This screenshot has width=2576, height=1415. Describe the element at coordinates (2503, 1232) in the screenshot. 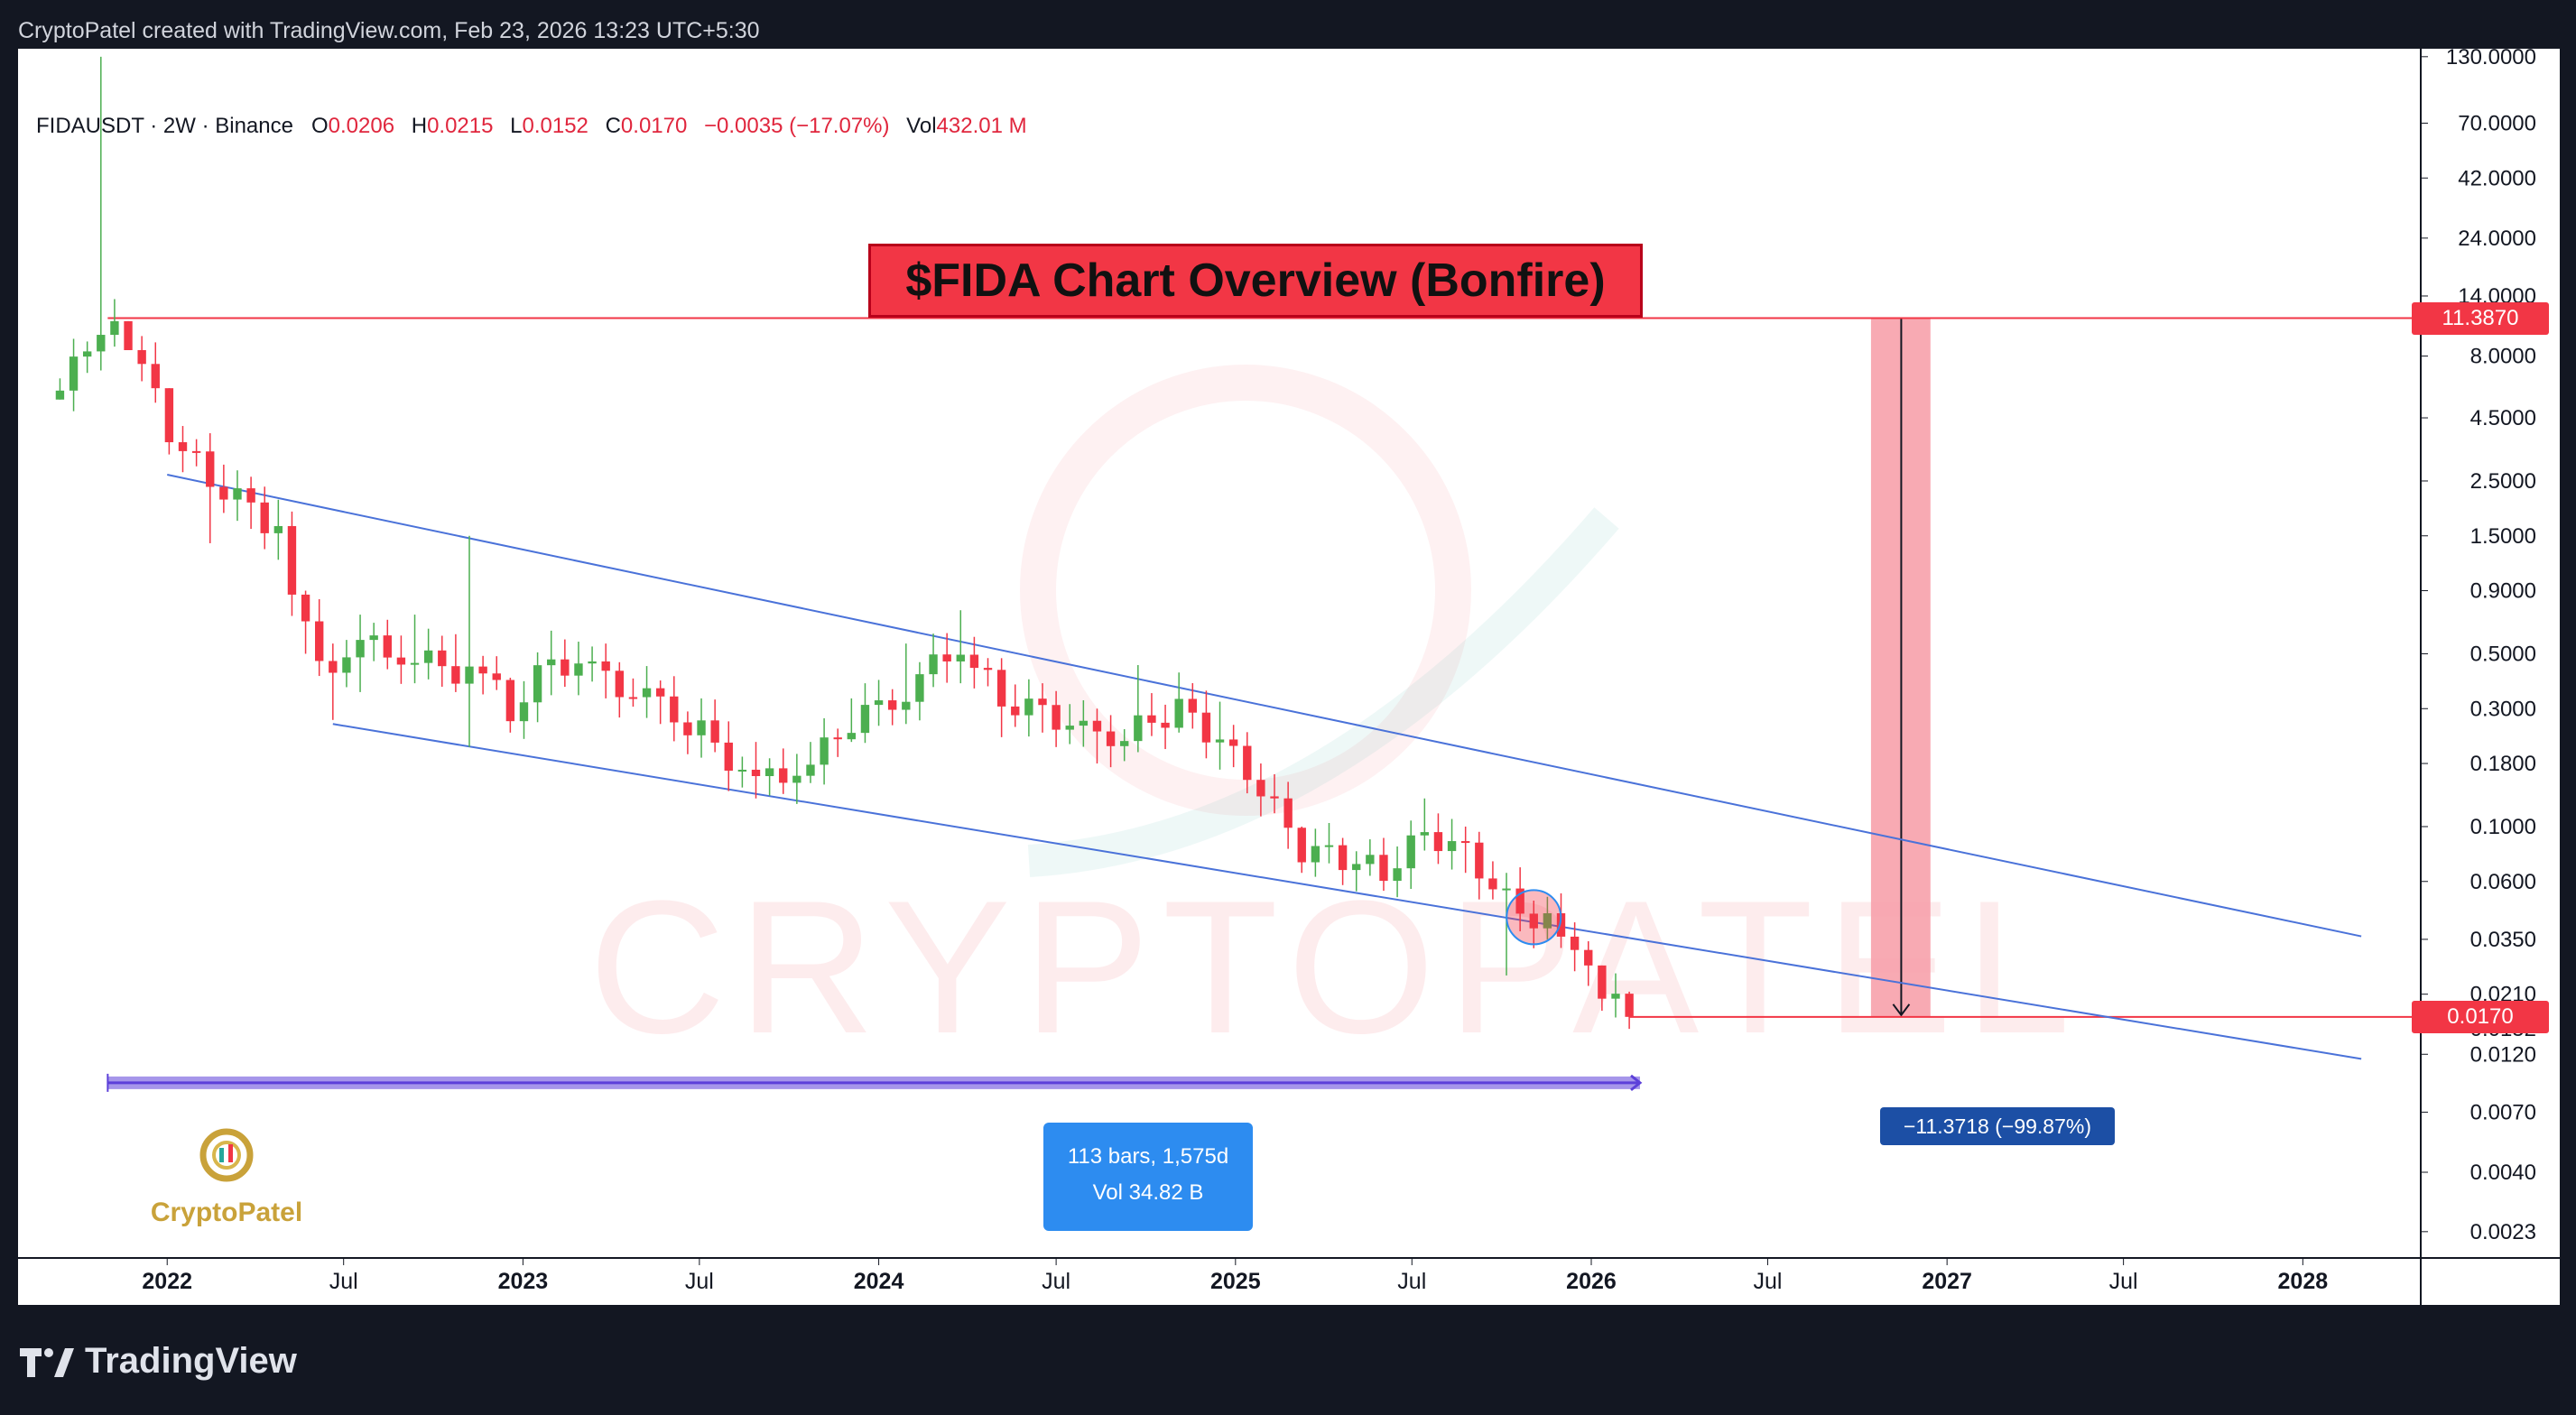

I see `price-tick-label: 0.0023` at that location.